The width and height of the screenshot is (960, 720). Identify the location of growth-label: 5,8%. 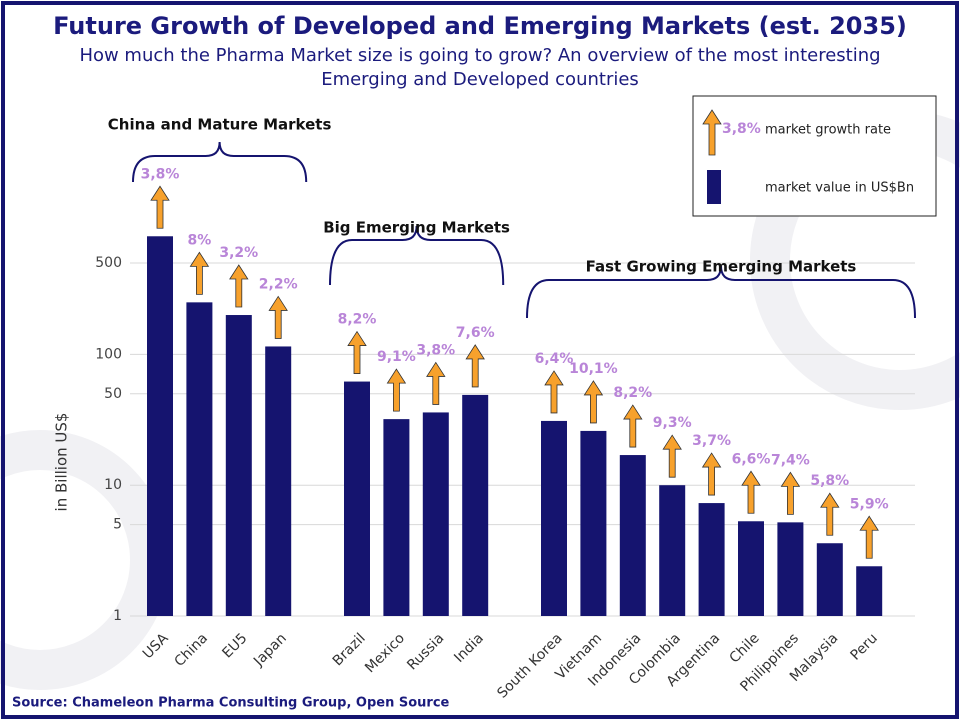
(829, 481).